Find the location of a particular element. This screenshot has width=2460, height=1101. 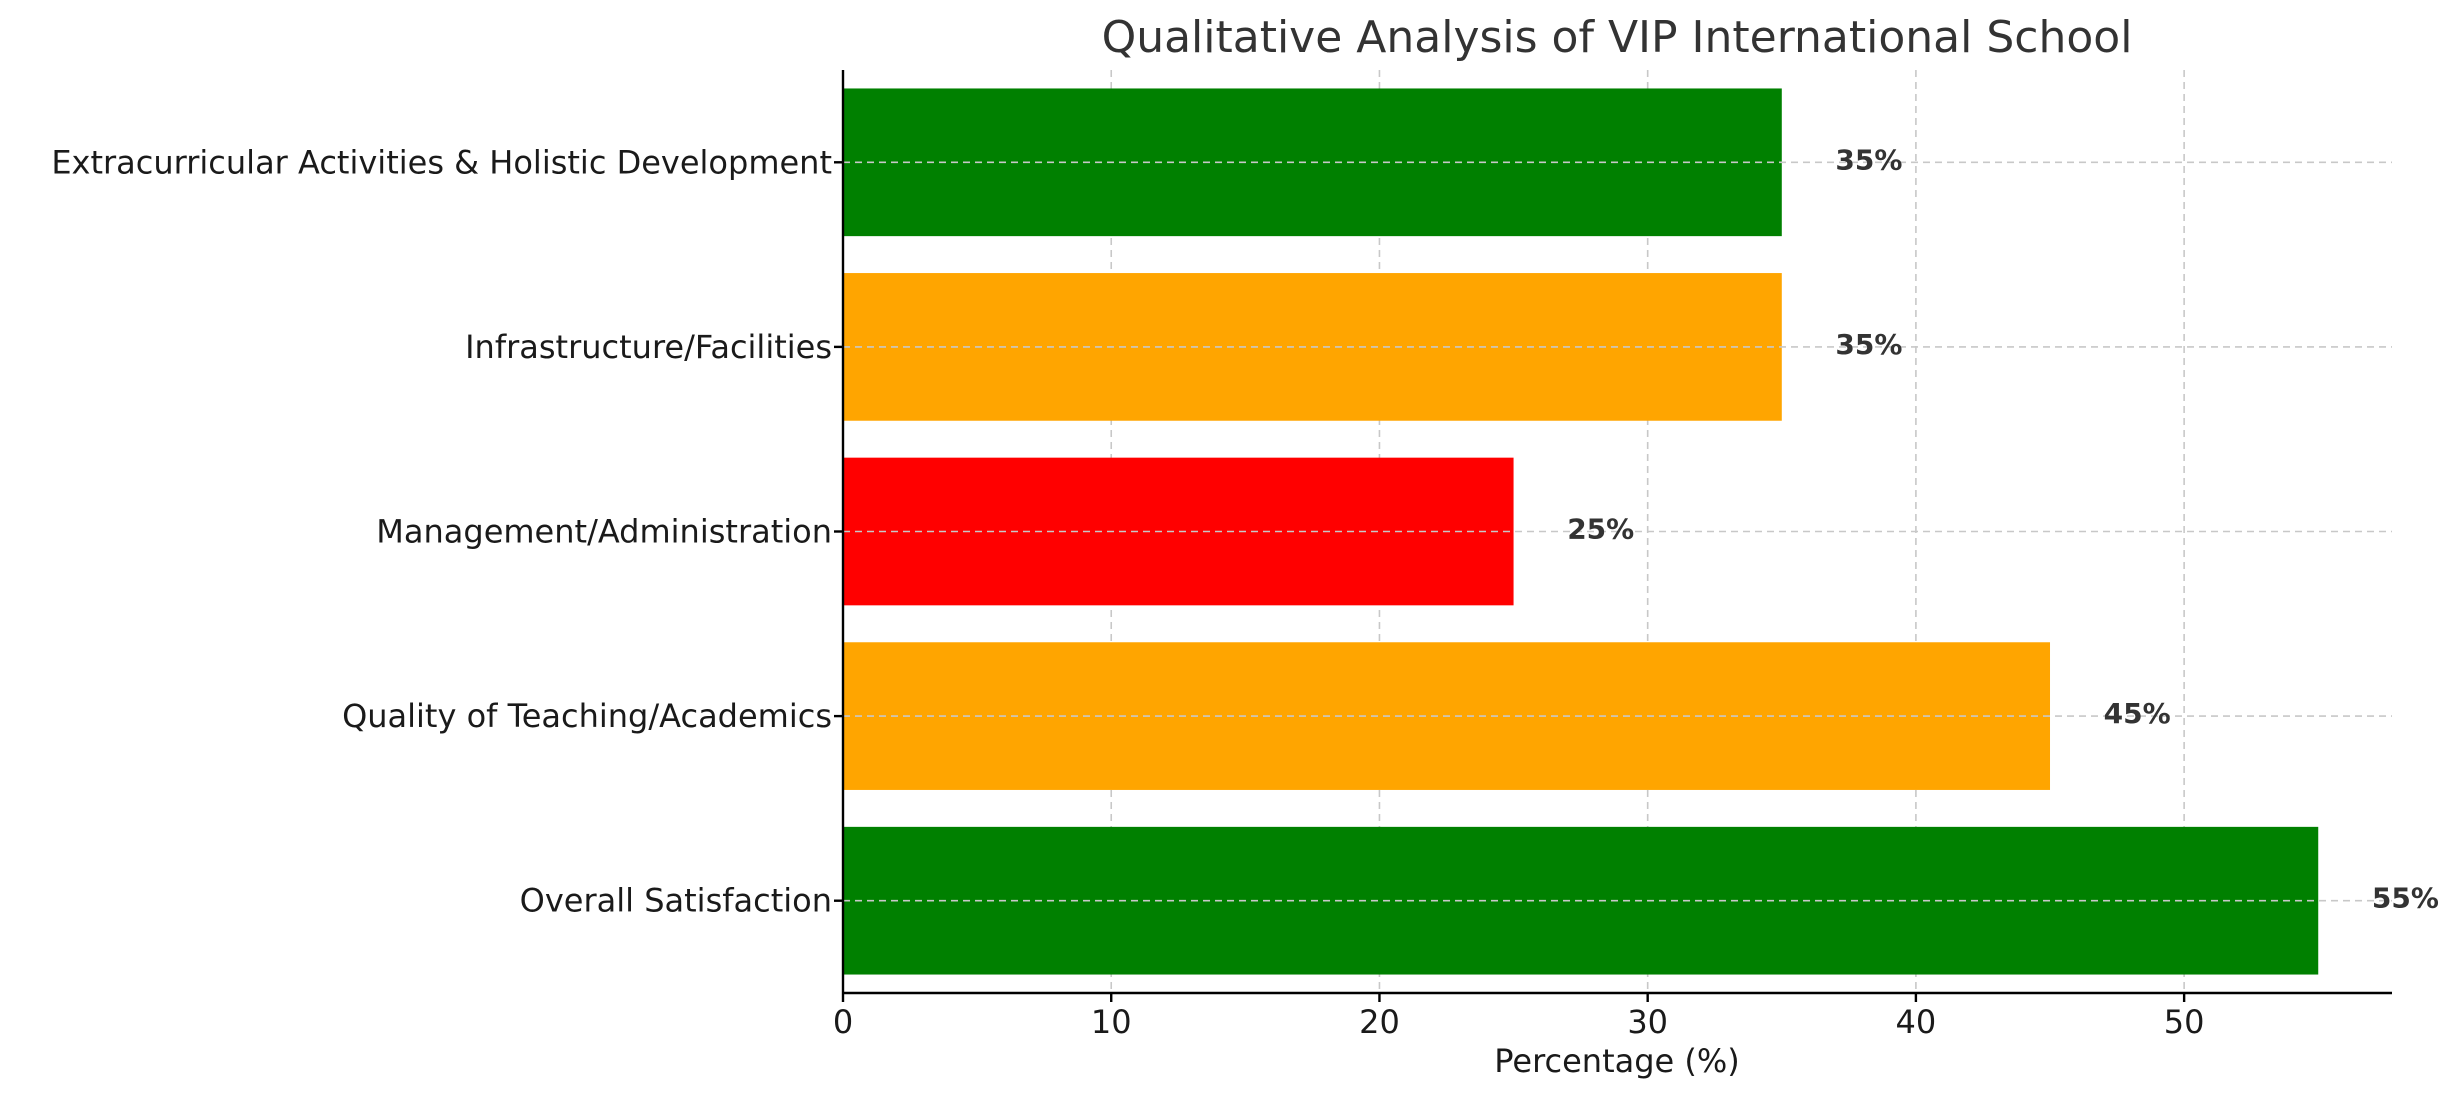

category-label-1: Infrastructure/Facilities is located at coordinates (648, 347).